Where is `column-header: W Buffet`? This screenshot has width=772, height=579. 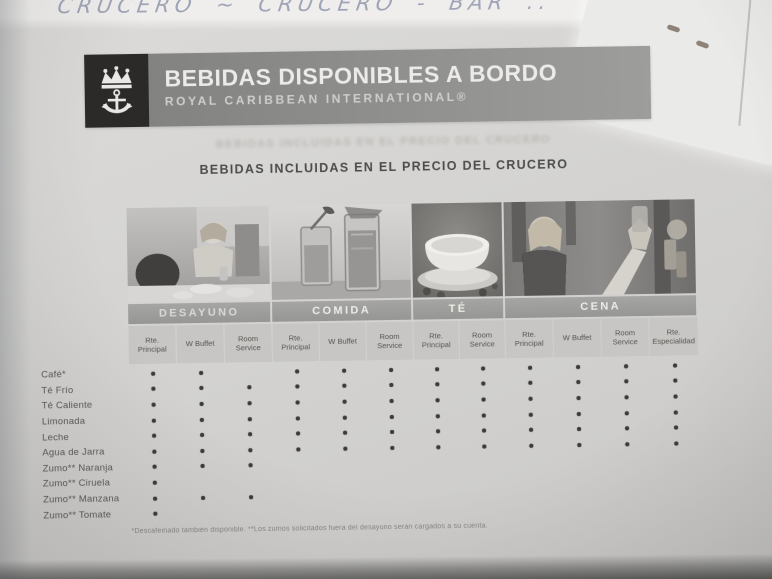
column-header: W Buffet is located at coordinates (342, 342).